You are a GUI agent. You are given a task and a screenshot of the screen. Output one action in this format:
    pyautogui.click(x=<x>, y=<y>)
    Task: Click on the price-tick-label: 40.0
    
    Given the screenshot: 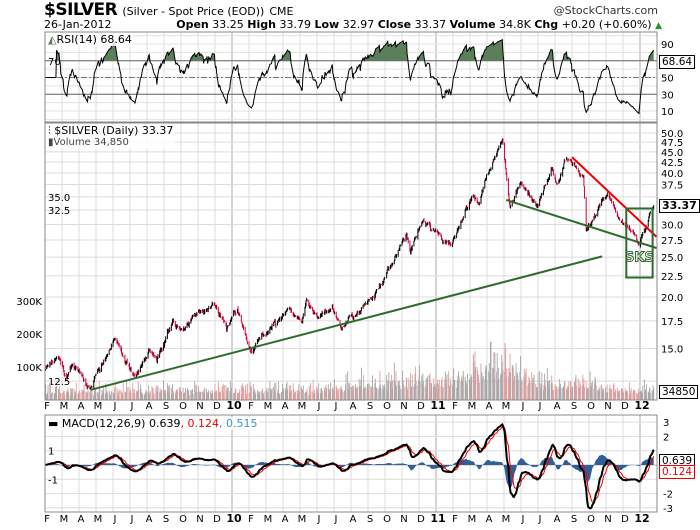 What is the action you would take?
    pyautogui.click(x=672, y=174)
    